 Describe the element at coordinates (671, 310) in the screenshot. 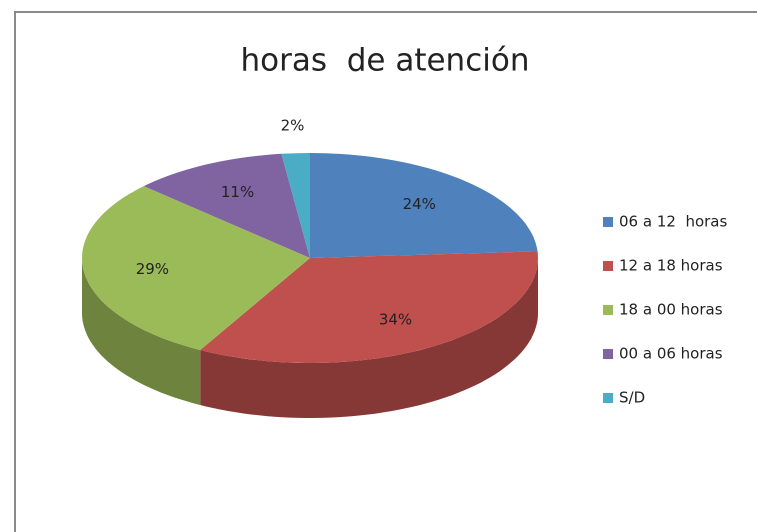

I see `legend-label: 18 a 00 horas` at that location.